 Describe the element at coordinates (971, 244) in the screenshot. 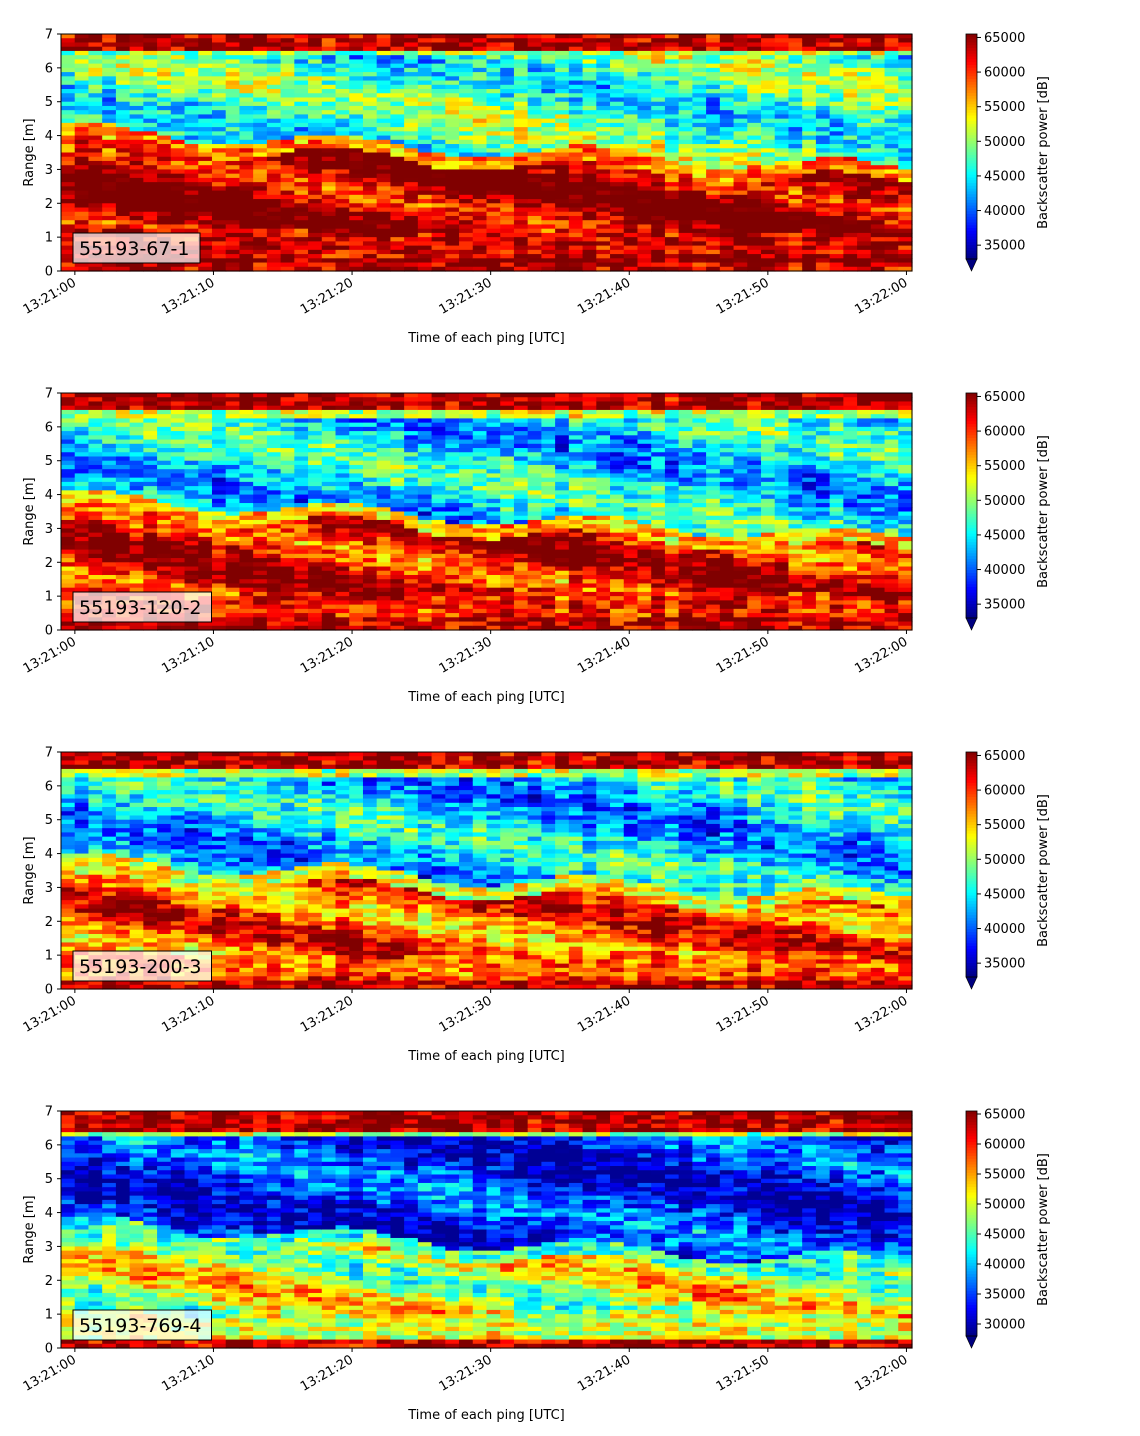

I see `colorbar-segment` at that location.